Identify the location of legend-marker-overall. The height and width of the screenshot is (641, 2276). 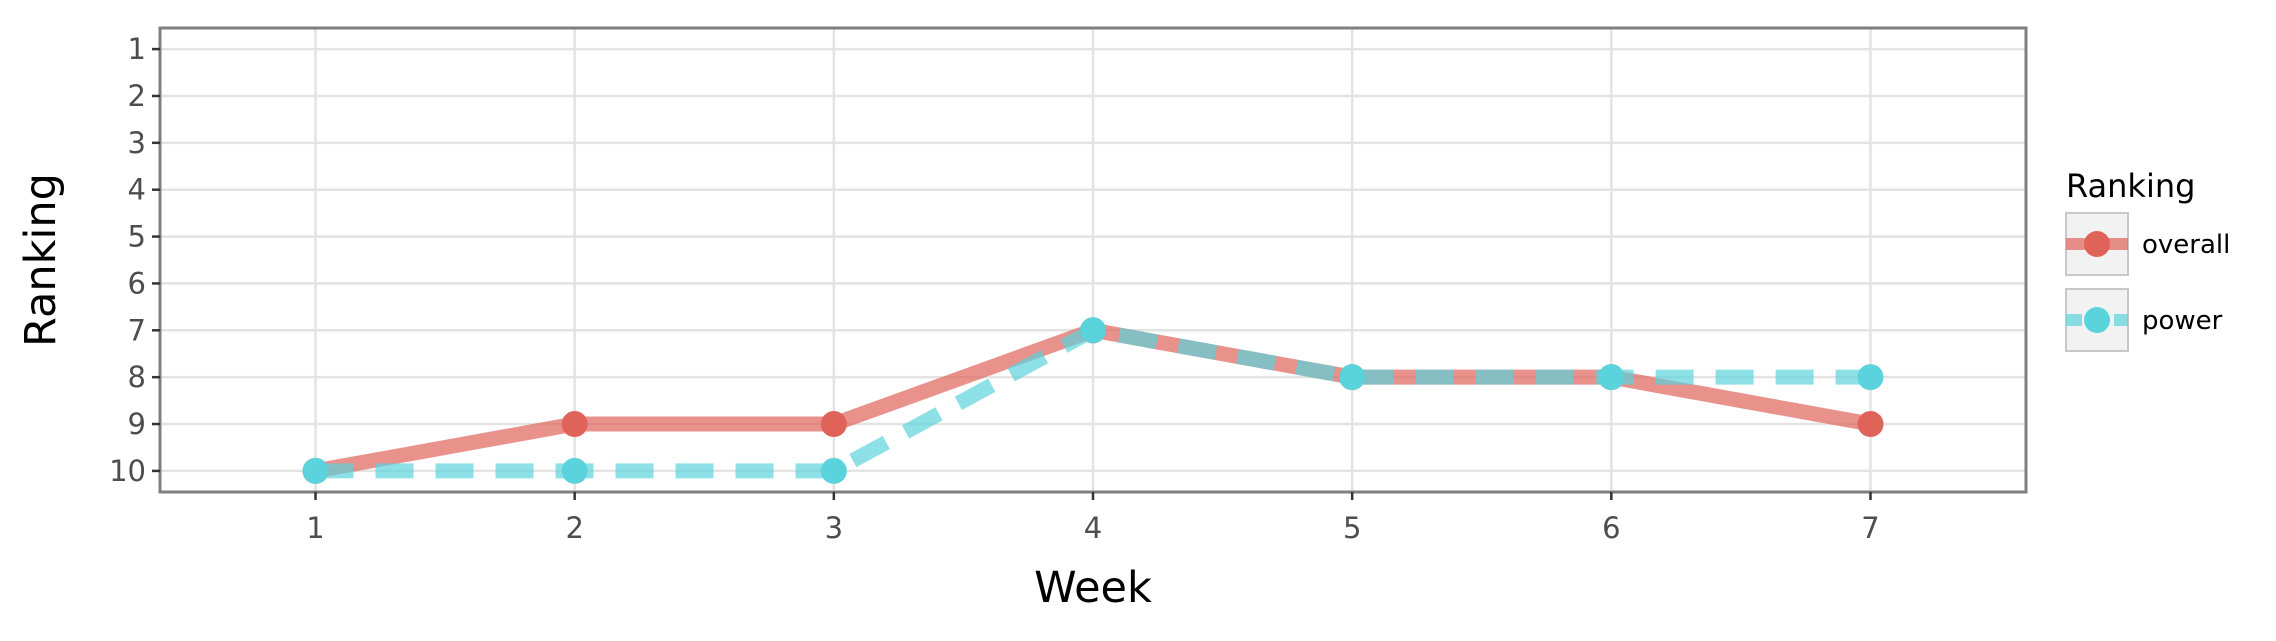
(2097, 244).